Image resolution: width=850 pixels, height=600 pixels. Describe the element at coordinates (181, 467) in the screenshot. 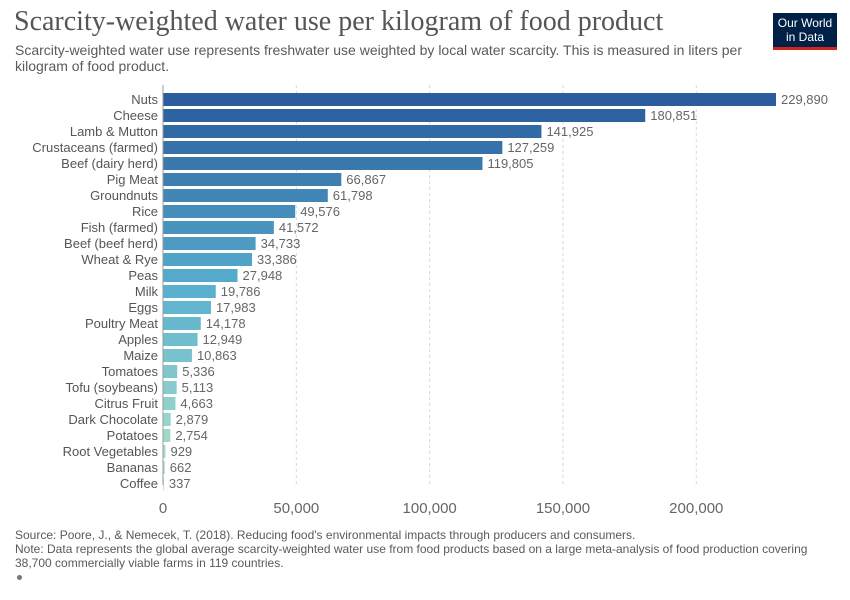

I see `value-label: 662` at that location.